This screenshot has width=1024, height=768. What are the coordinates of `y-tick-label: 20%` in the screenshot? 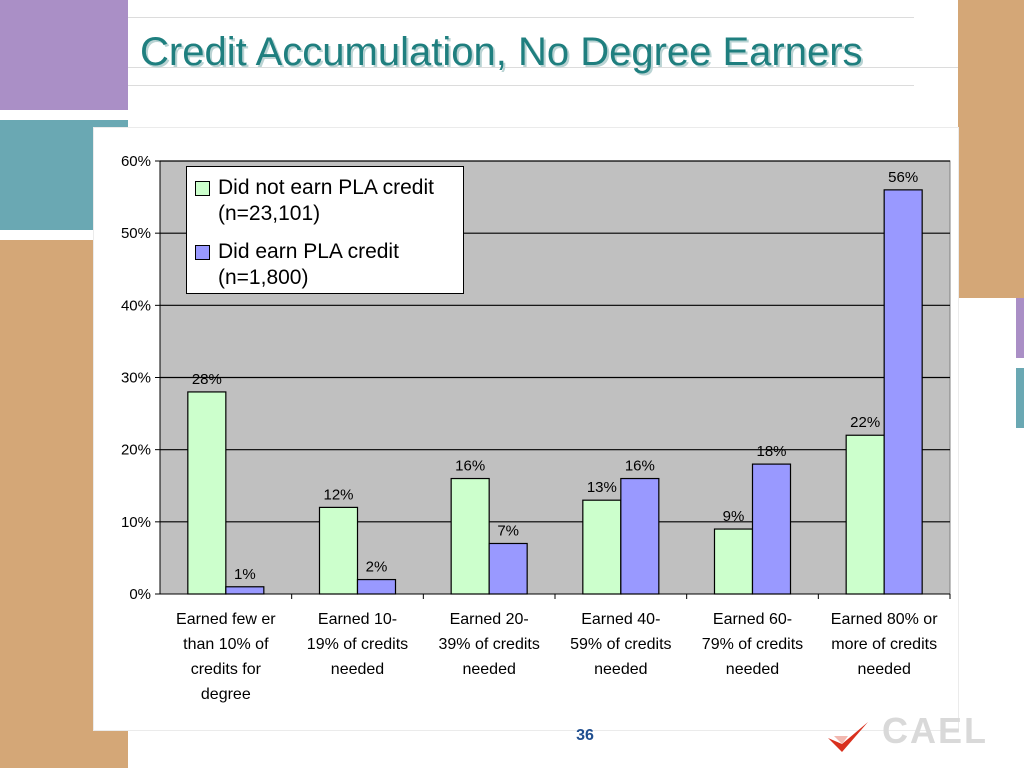 It's located at (136, 450).